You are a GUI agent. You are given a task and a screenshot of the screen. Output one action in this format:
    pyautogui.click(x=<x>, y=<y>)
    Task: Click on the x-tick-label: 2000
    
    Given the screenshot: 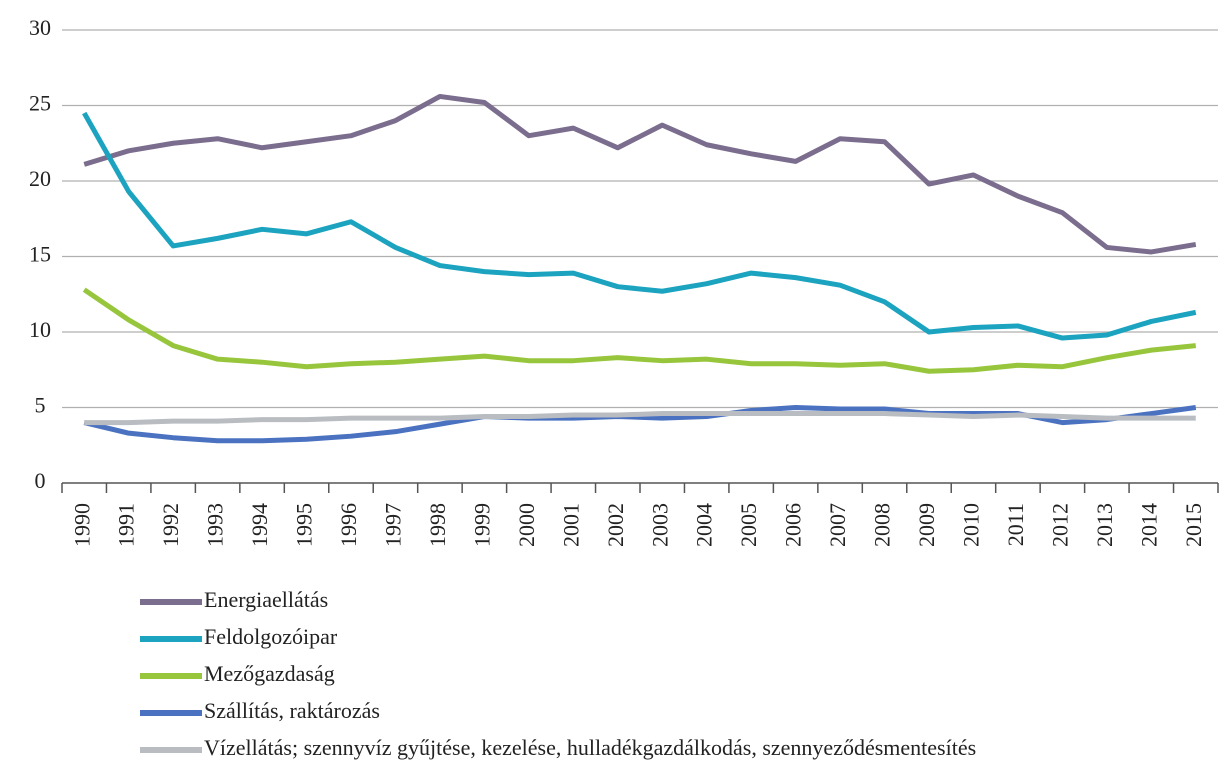 What is the action you would take?
    pyautogui.click(x=526, y=525)
    